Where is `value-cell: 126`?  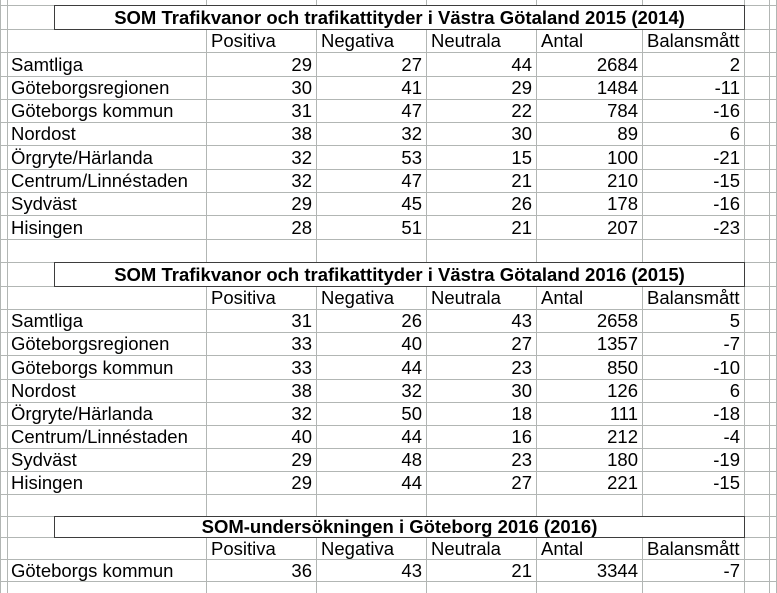 value-cell: 126 is located at coordinates (590, 391).